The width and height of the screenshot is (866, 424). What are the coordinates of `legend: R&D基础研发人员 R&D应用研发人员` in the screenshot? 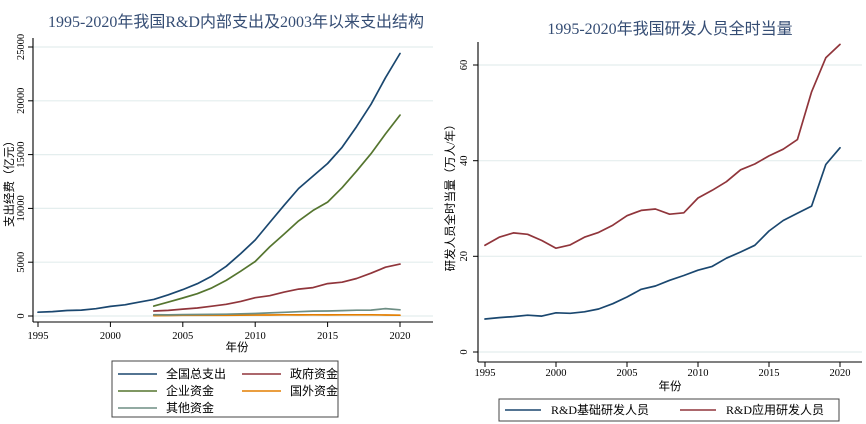 It's located at (669, 410).